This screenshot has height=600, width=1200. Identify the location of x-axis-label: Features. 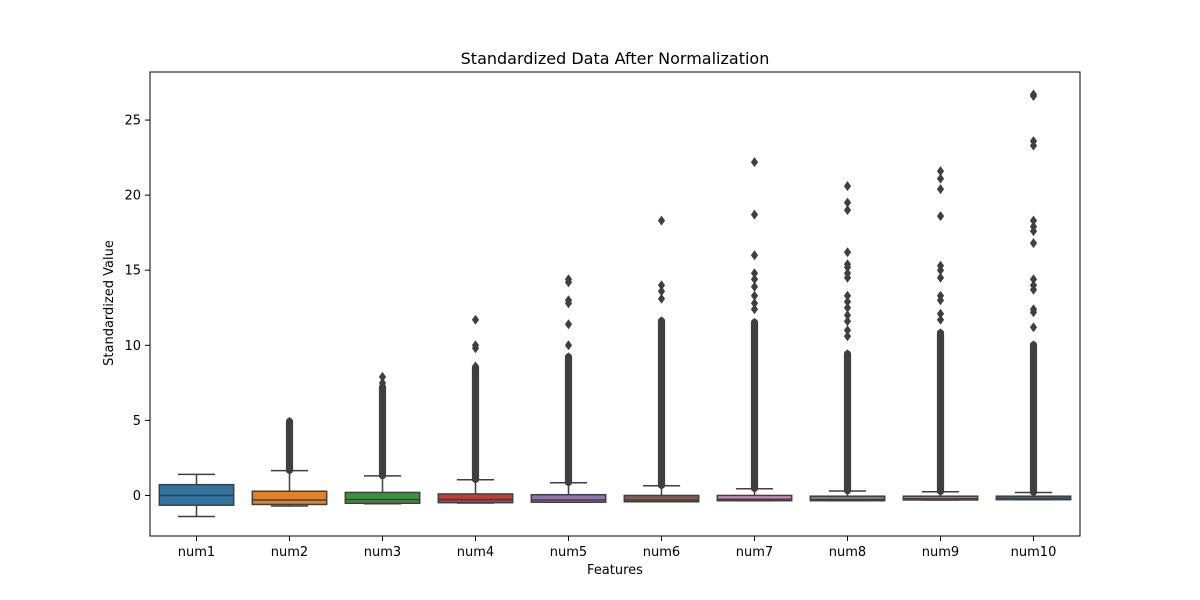
(615, 570).